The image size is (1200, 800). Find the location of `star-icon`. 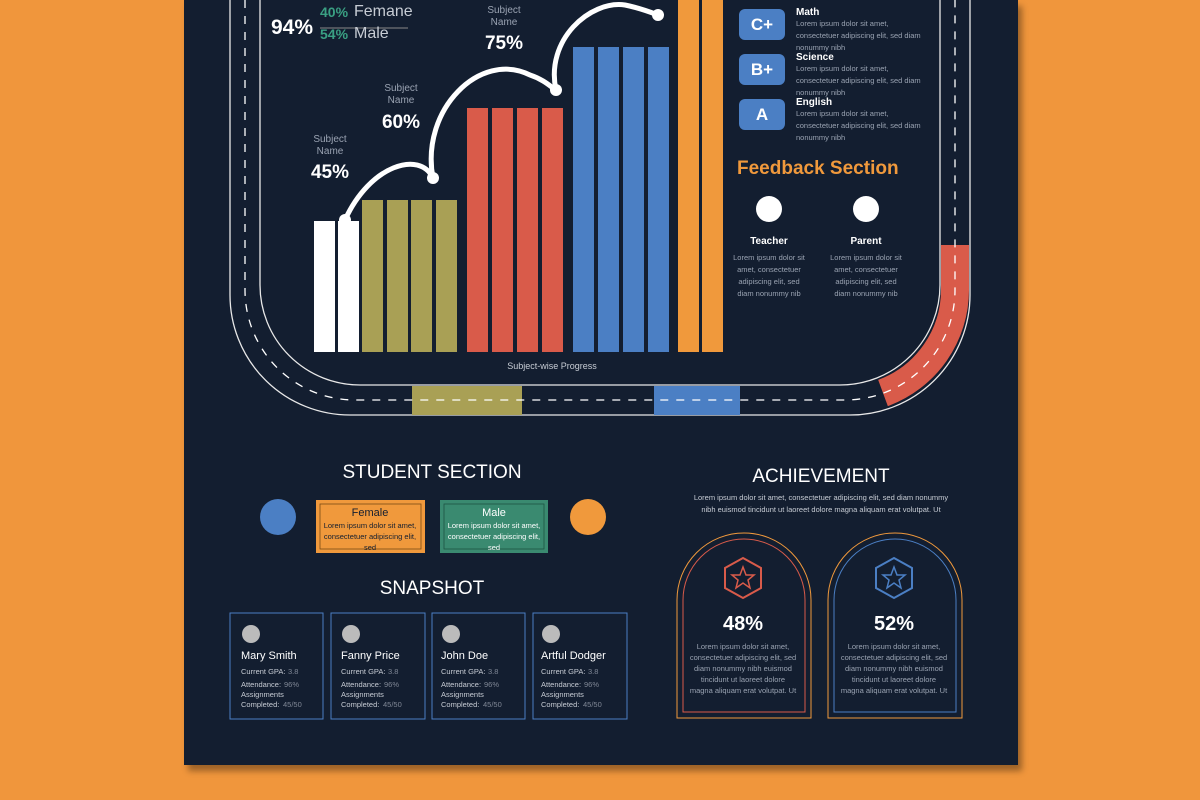

star-icon is located at coordinates (894, 577).